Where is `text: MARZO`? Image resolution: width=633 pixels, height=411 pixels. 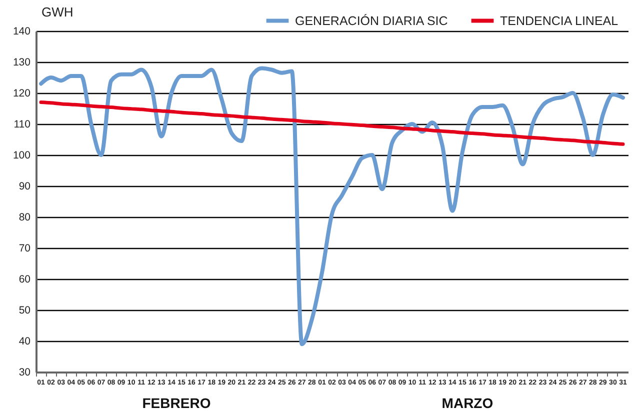
text: MARZO is located at coordinates (468, 403).